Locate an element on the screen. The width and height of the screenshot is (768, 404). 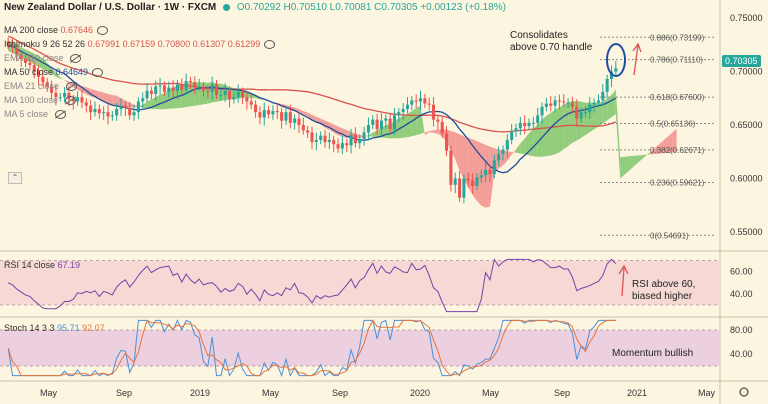
legend-stoch: Stoch 14 3 3 95.71 92.07 is located at coordinates (54, 328).